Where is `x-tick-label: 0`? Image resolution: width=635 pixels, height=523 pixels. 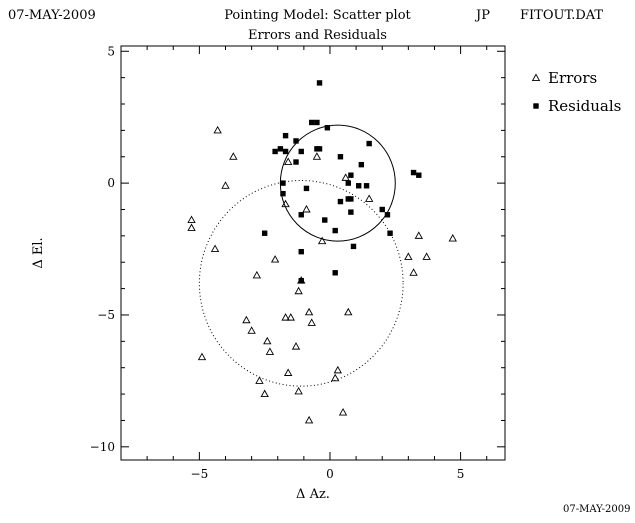 x-tick-label: 0 is located at coordinates (330, 474).